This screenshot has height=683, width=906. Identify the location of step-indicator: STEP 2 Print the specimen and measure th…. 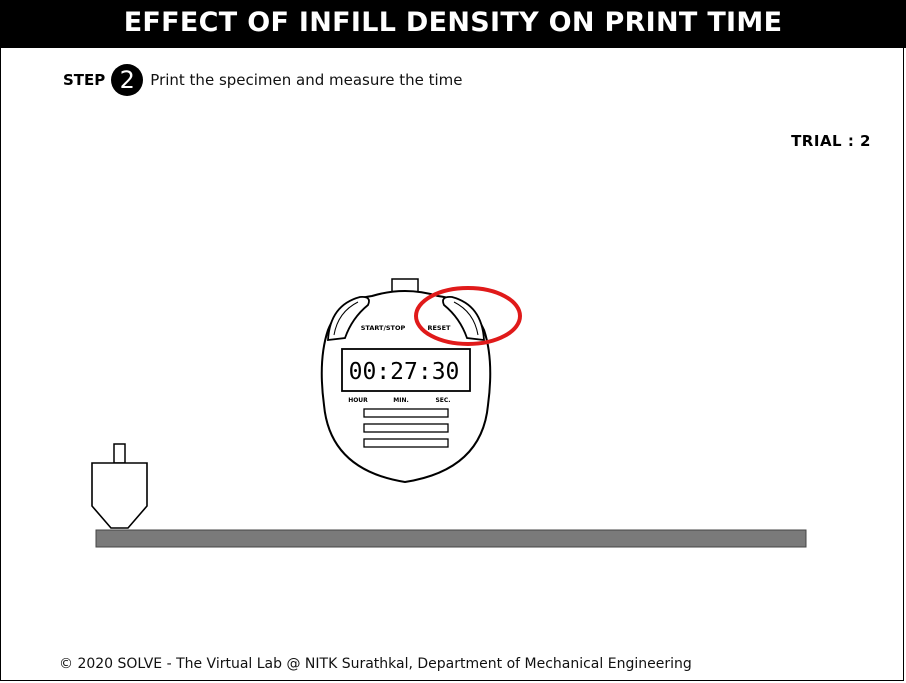
(262, 80).